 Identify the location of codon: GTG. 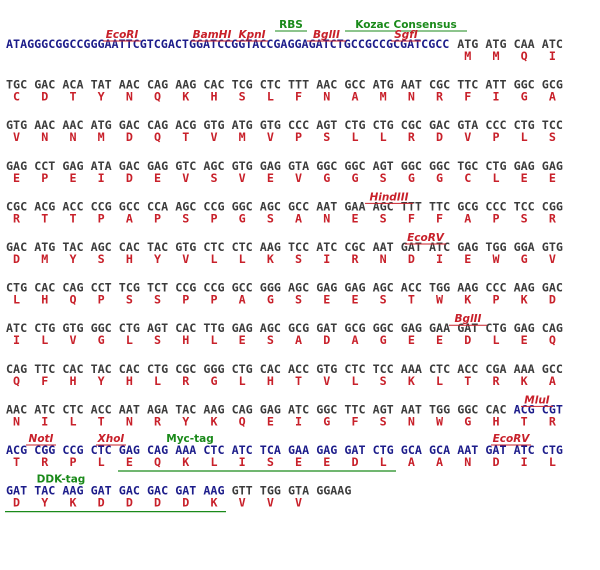
(552, 247).